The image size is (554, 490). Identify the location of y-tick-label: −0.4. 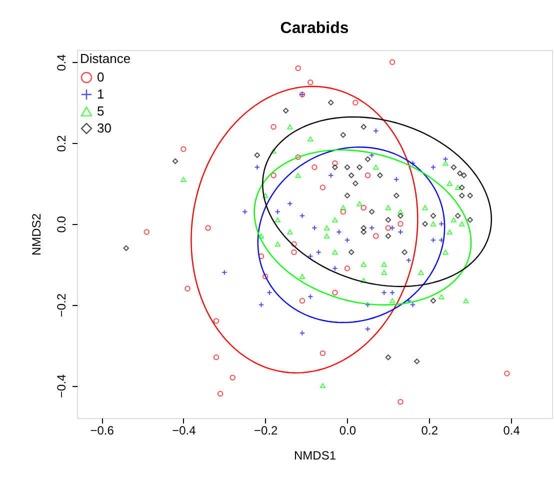
(61, 386).